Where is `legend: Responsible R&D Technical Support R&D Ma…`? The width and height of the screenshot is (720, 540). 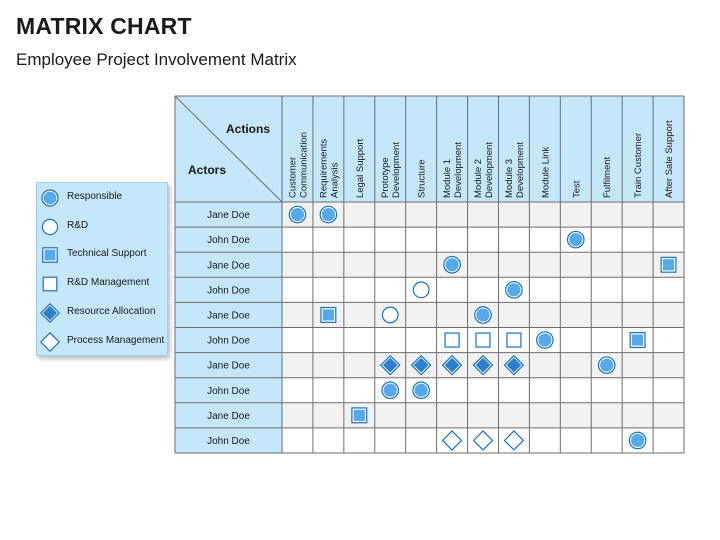
legend: Responsible R&D Technical Support R&D Ma… is located at coordinates (102, 269).